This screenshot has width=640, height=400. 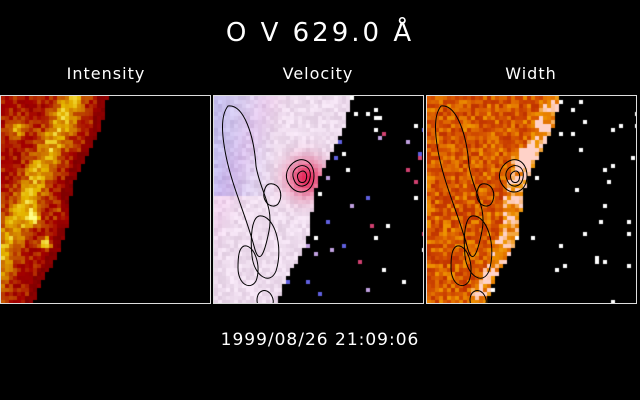 I want to click on velocity-label: Velocity, so click(x=318, y=73).